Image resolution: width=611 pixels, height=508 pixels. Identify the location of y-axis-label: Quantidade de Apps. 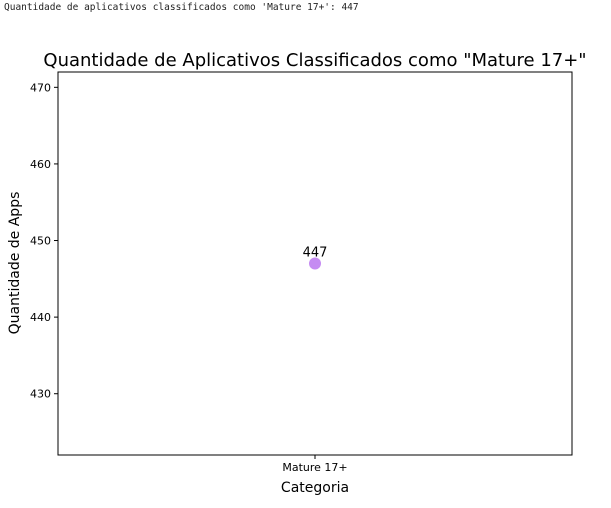
(15, 263).